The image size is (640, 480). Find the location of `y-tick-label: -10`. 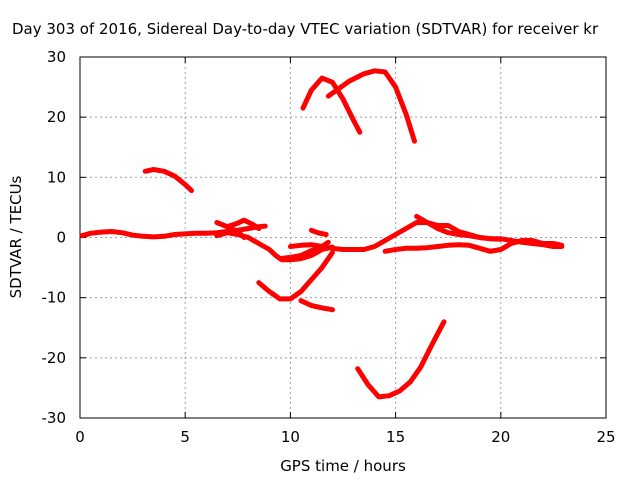

y-tick-label: -10 is located at coordinates (54, 298).